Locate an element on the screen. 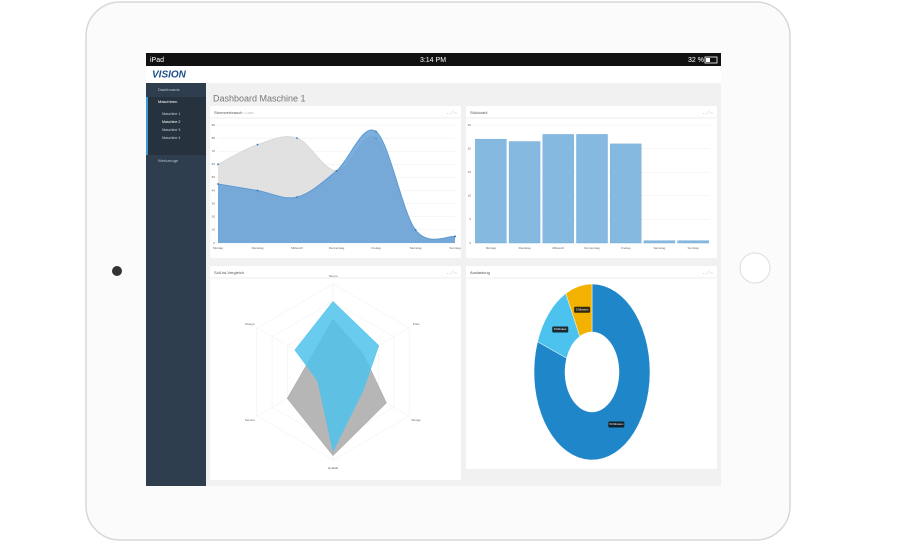  device-label: iPad is located at coordinates (157, 60).